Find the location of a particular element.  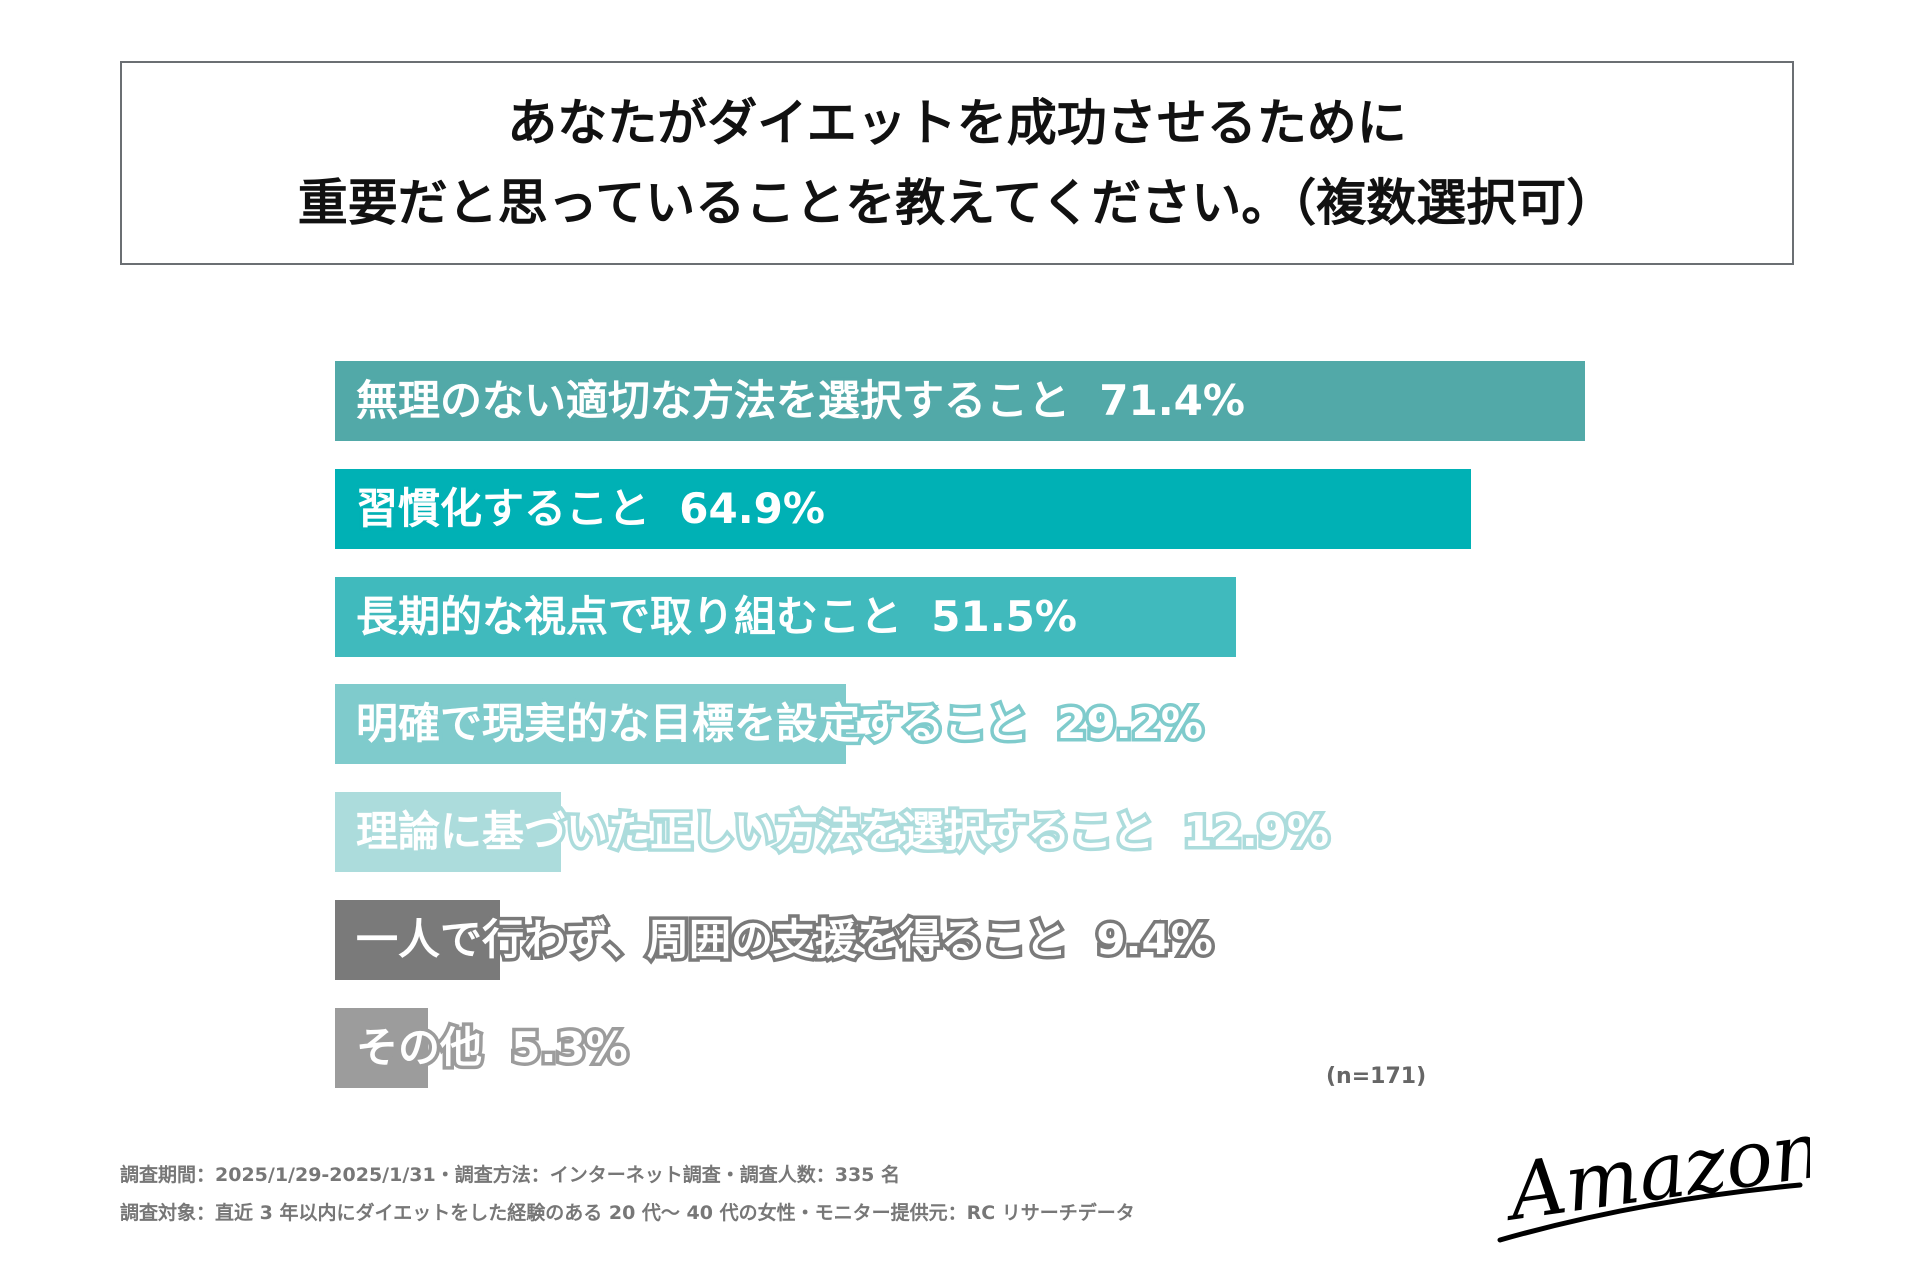

bar-label-5: 理論に基づいた正しい方法を選択すること 12.9% is located at coordinates (842, 832).